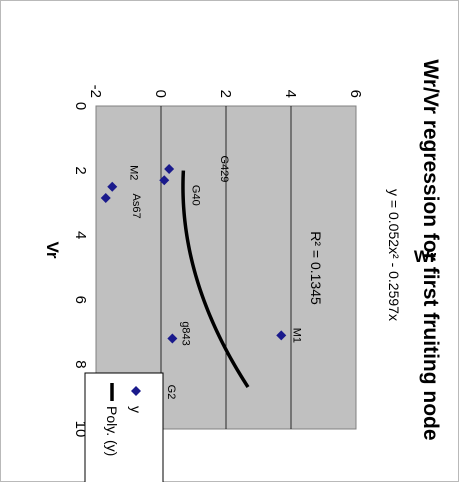  What do you see at coordinates (185, 333) in the screenshot?
I see `point-label-g843: g843` at bounding box center [185, 333].